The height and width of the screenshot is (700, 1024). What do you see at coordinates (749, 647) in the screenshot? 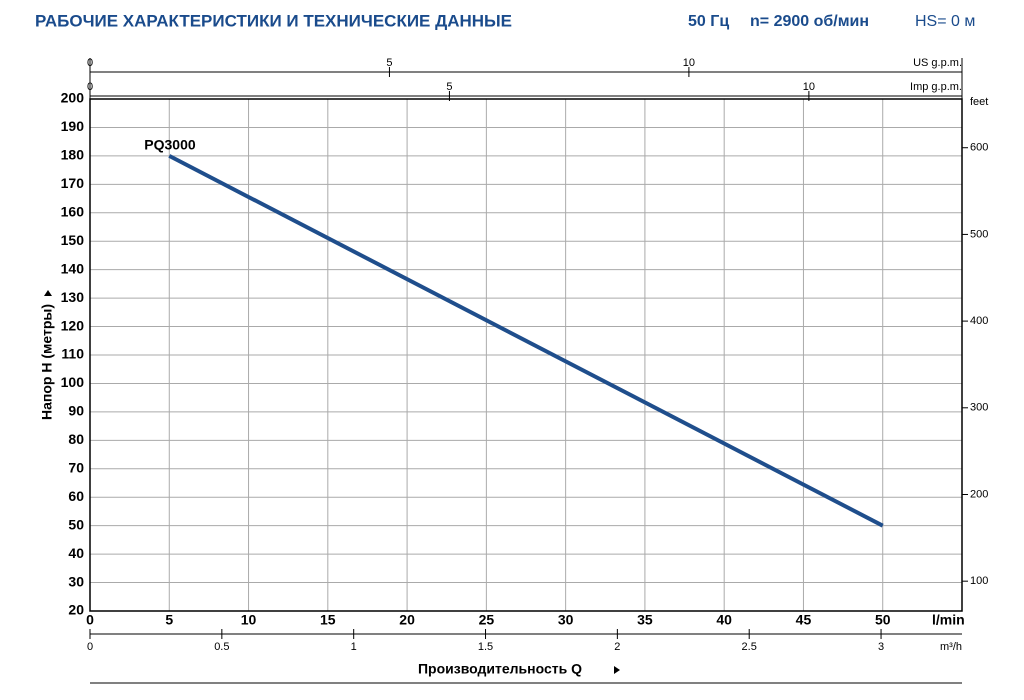
I see `x2-tick-label: 2.5` at bounding box center [749, 647].